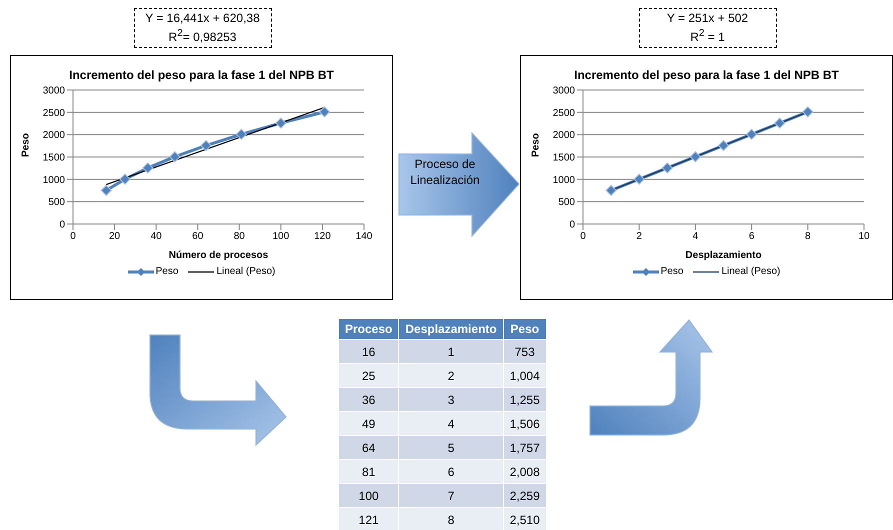 This screenshot has height=530, width=893. I want to click on data-label: 1, so click(451, 352).